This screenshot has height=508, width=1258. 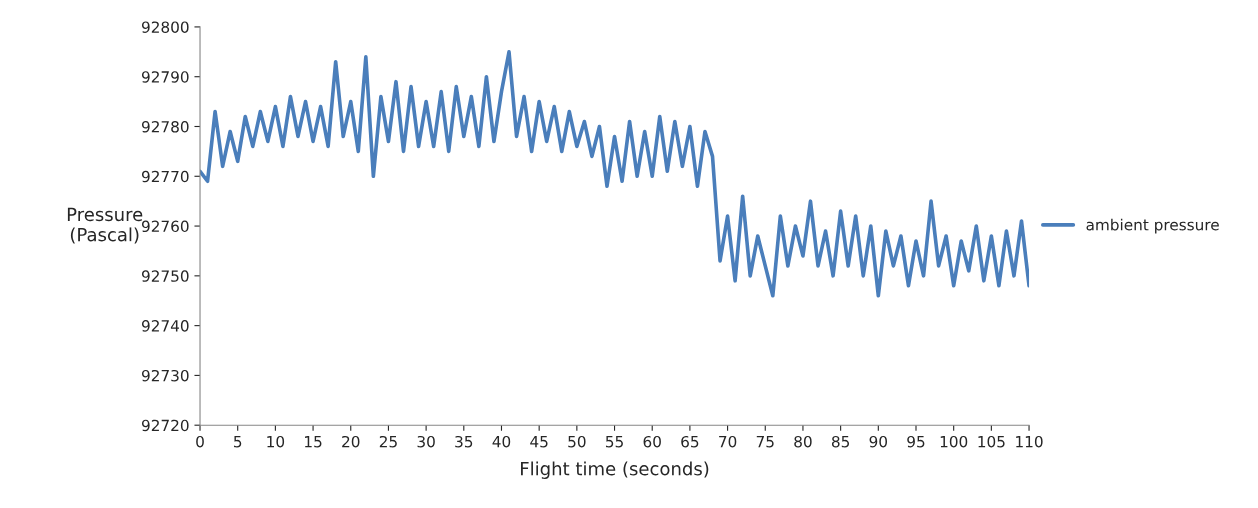 I want to click on y-tick-label: 92800, so click(x=165, y=27).